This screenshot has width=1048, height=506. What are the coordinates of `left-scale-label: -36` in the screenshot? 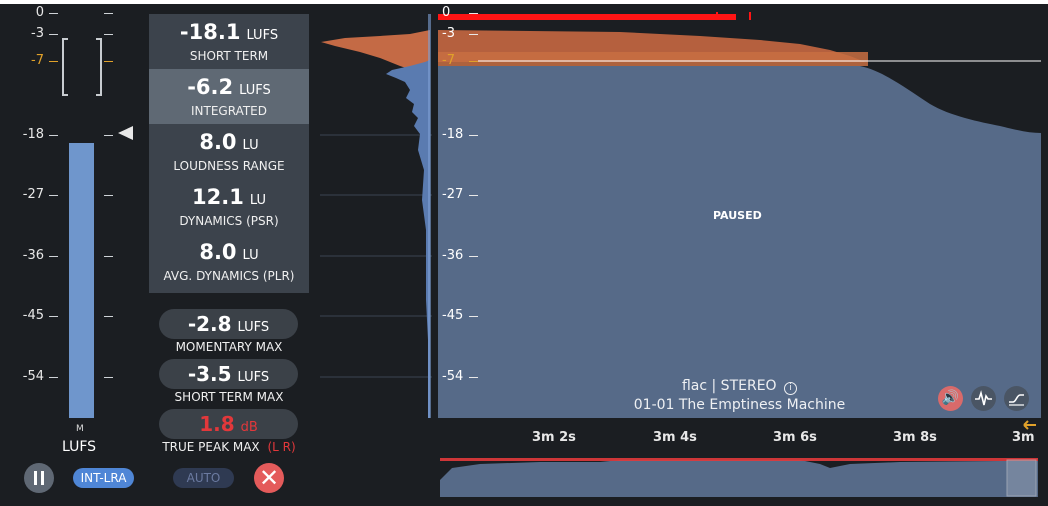 It's located at (33, 255).